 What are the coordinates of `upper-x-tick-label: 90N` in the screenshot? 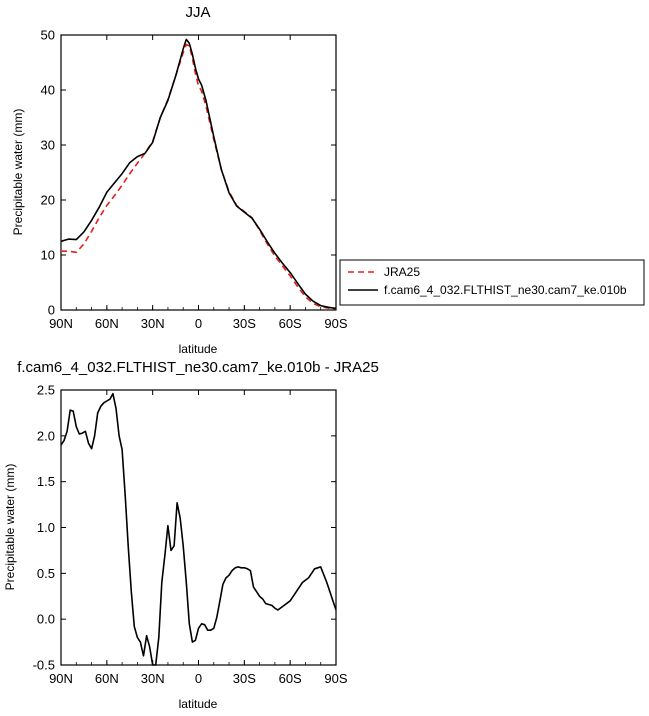 It's located at (61, 323).